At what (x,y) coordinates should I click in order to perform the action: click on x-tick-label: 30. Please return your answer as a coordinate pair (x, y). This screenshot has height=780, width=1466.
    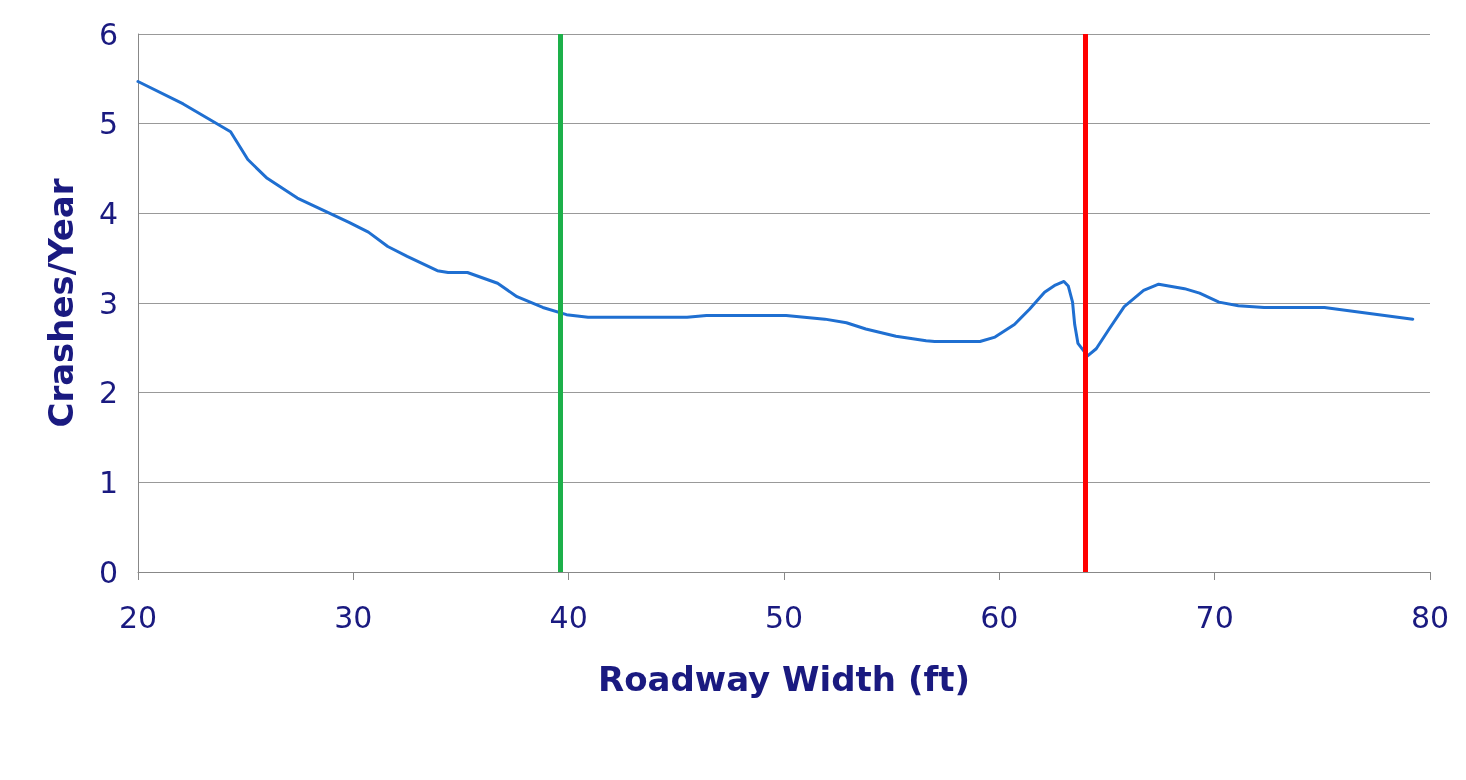
    Looking at the image, I should click on (353, 617).